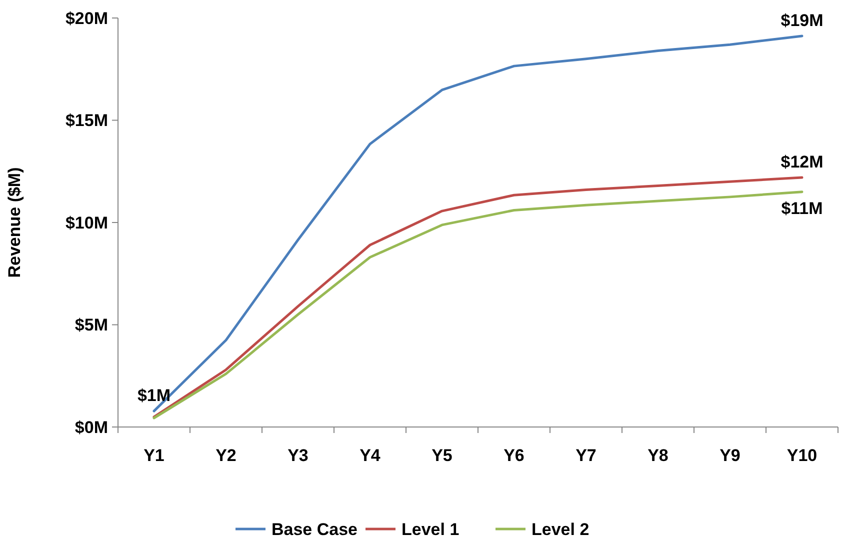  Describe the element at coordinates (730, 455) in the screenshot. I see `x-tick-label: Y9` at that location.